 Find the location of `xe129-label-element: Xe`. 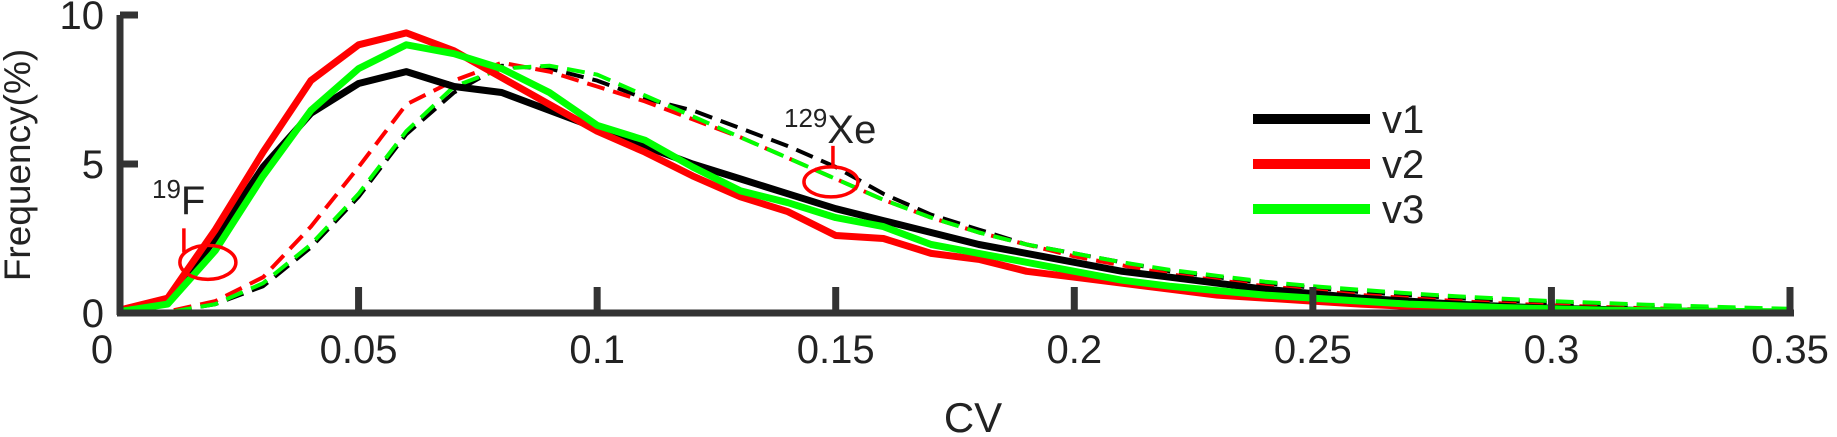

xe129-label-element: Xe is located at coordinates (851, 130).